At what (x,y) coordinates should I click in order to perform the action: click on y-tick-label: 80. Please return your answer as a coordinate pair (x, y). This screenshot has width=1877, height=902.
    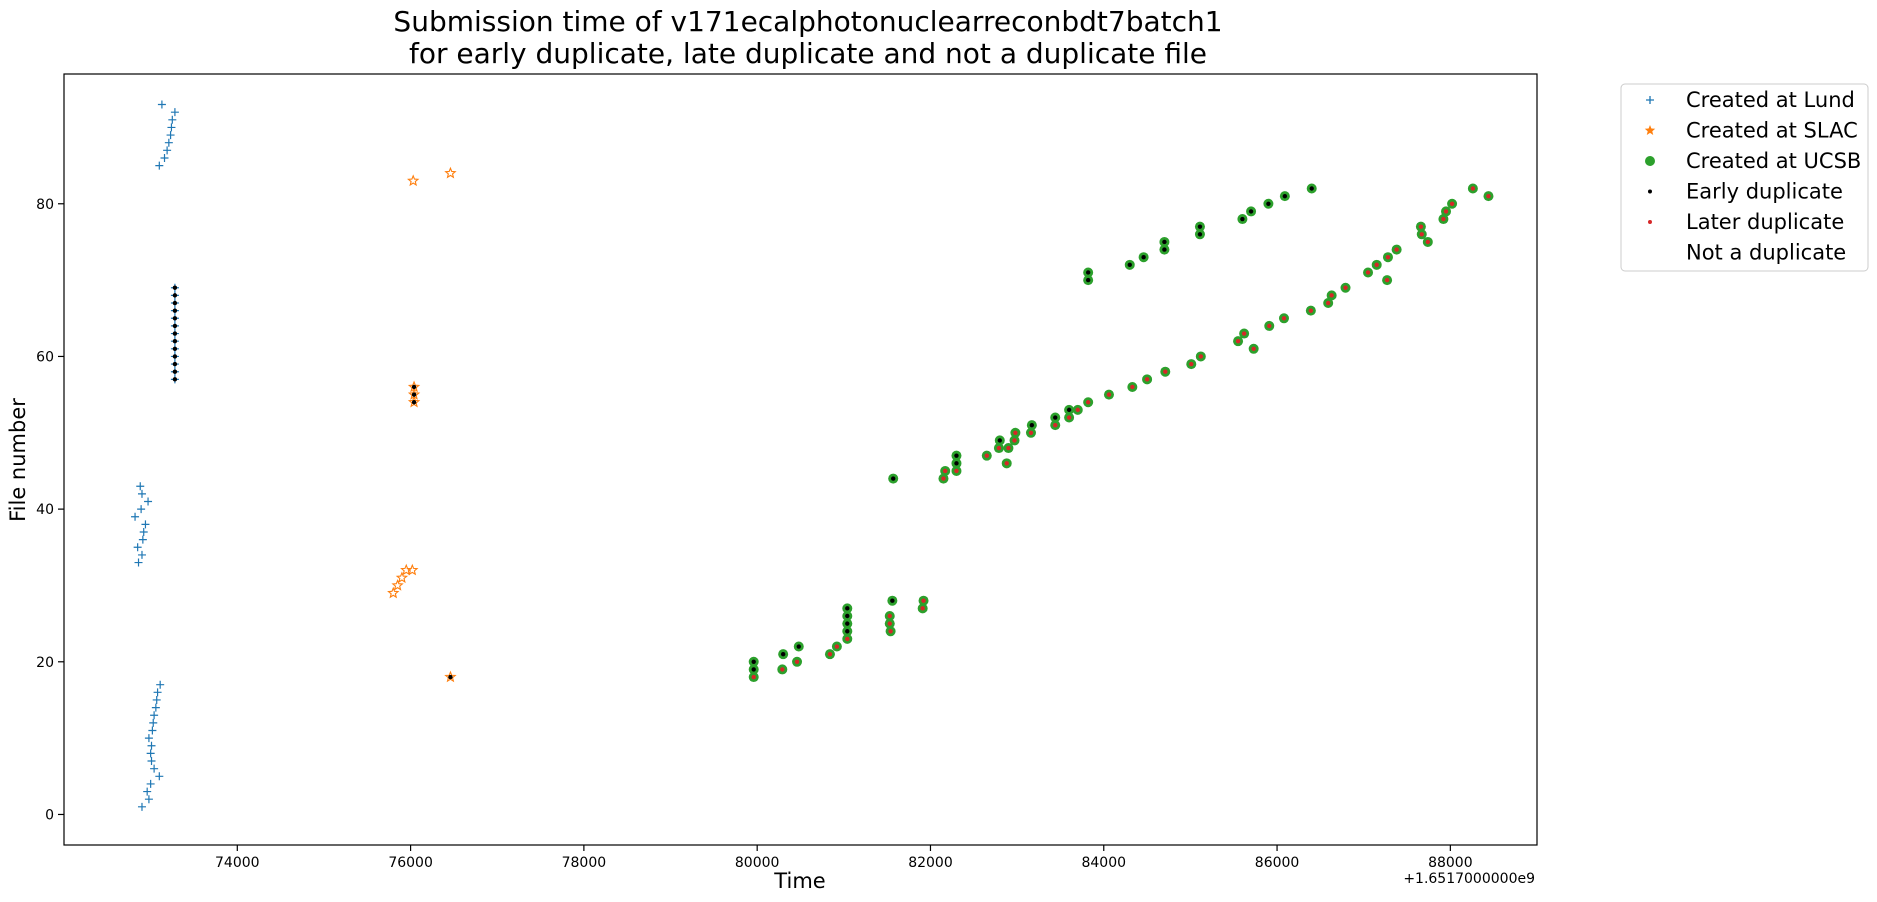
    Looking at the image, I should click on (45, 205).